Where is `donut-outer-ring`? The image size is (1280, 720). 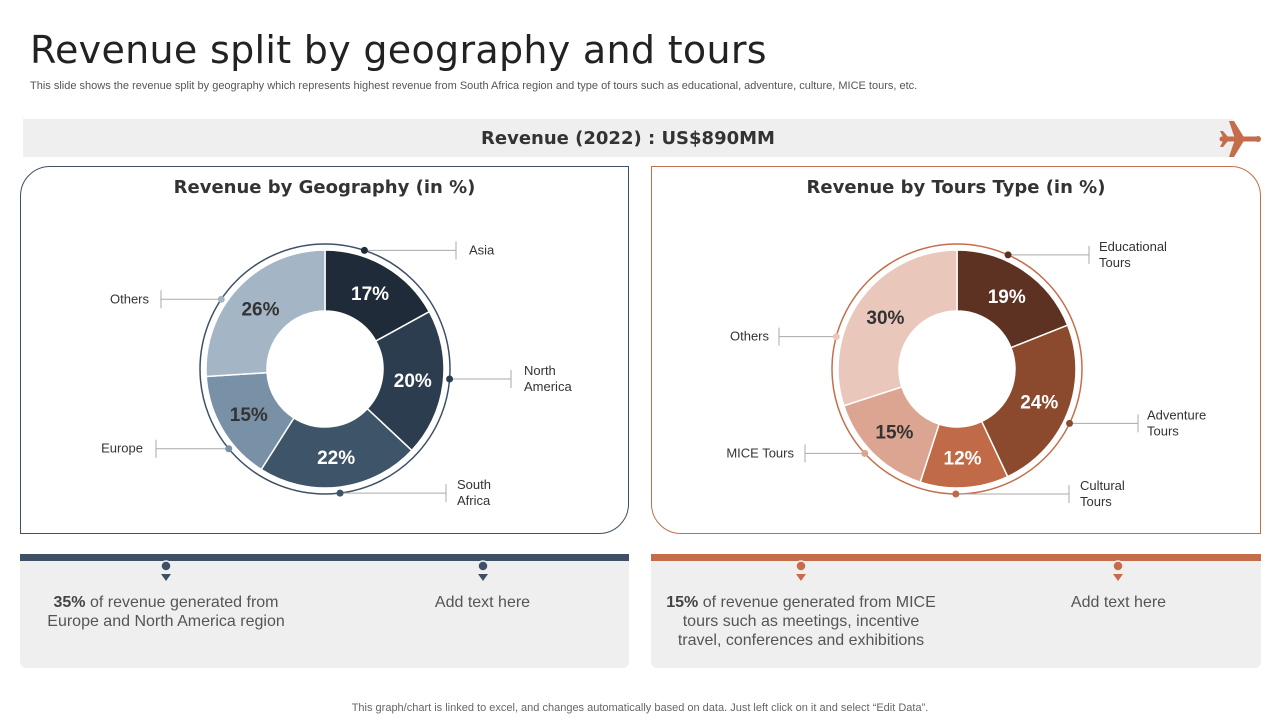
donut-outer-ring is located at coordinates (325, 369).